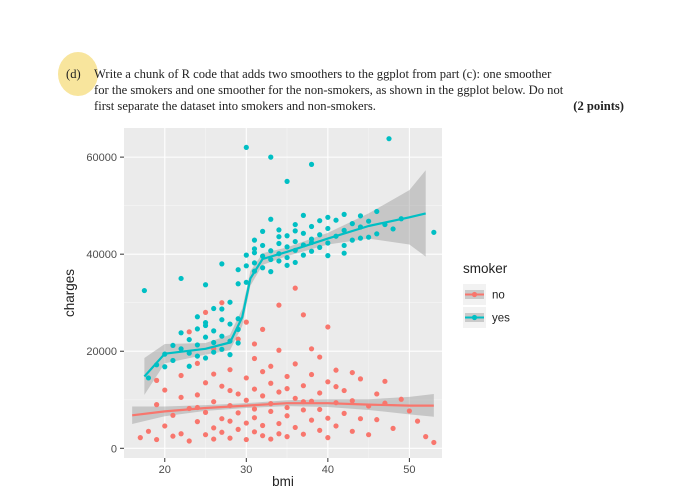 The image size is (700, 489). I want to click on legend-label-yes: yes, so click(501, 319).